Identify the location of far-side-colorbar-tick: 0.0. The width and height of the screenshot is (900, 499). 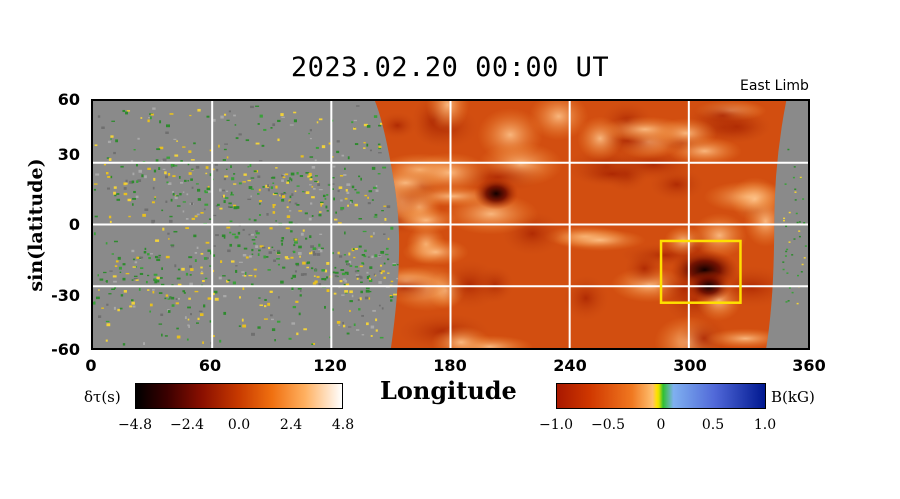
(239, 425).